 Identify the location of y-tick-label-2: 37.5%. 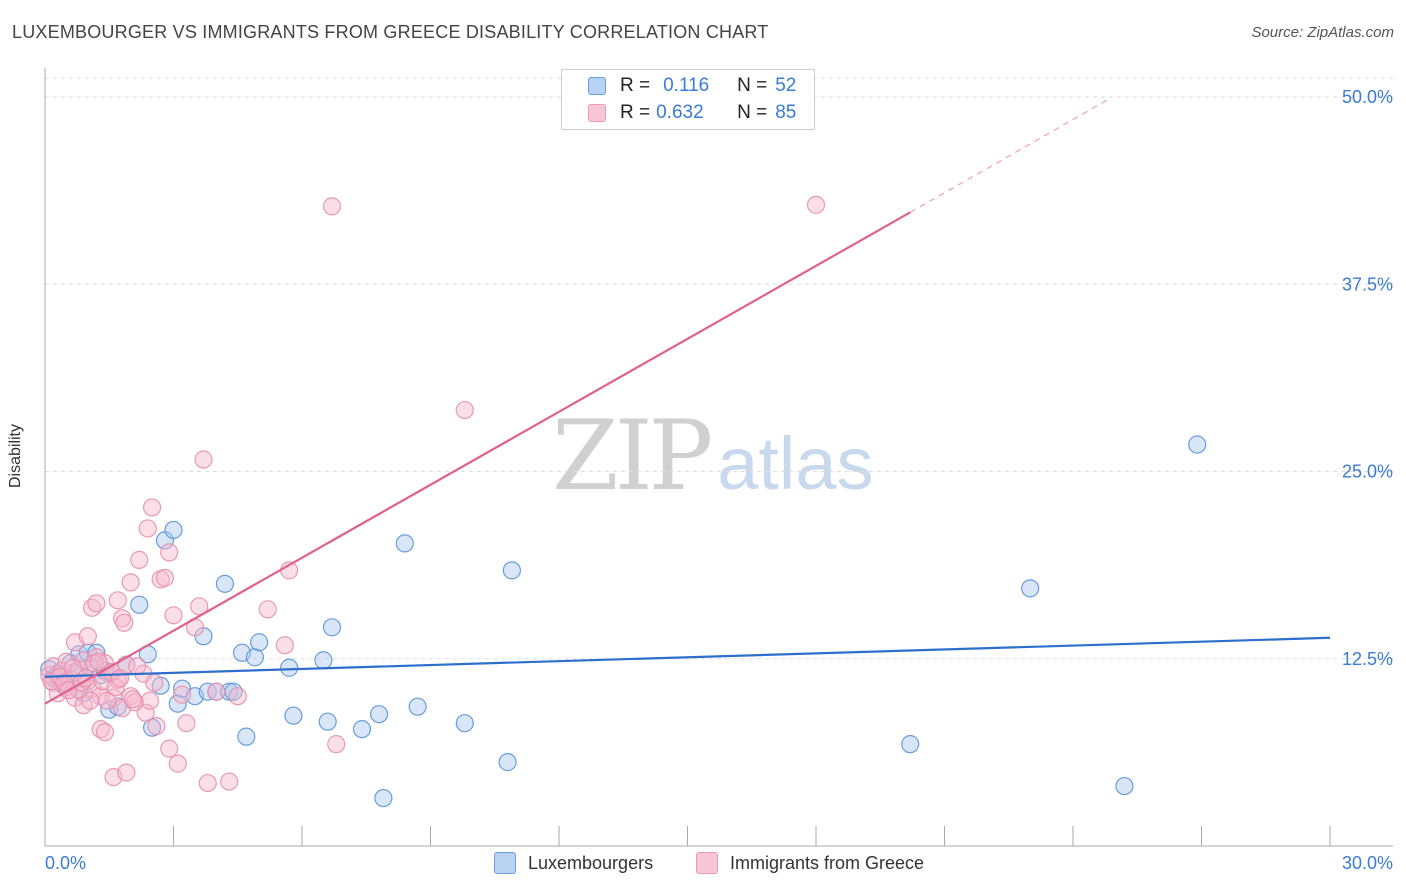
(1367, 284).